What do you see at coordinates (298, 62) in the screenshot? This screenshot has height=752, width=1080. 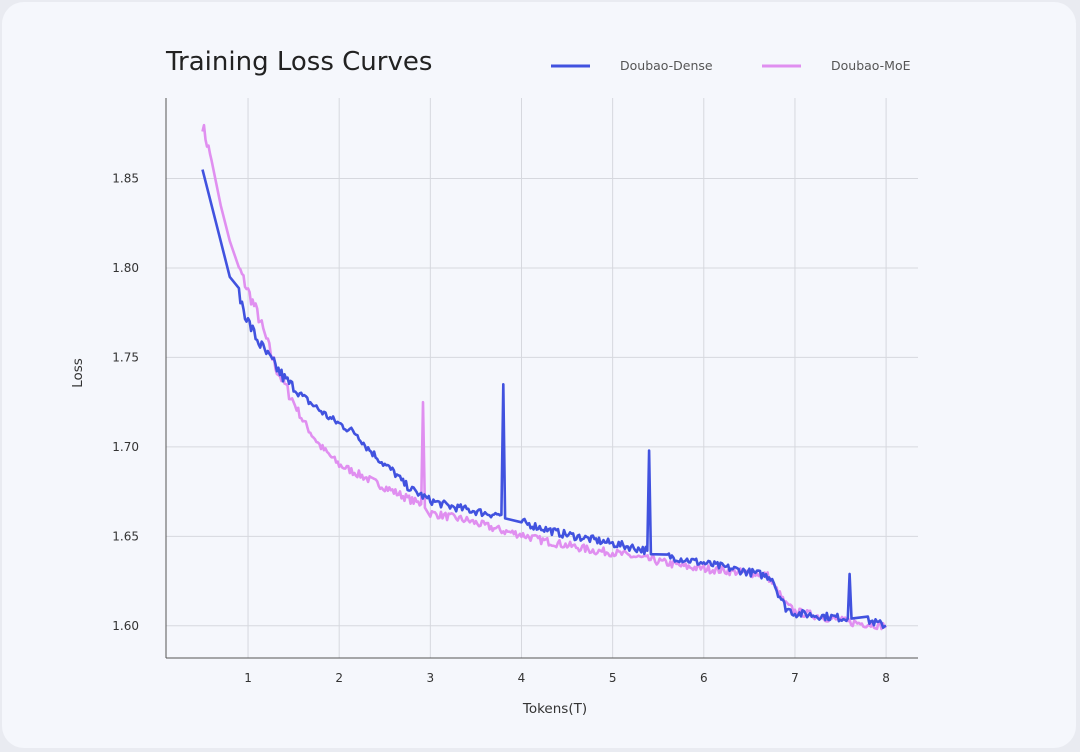 I see `chart-title: Training Loss Curves` at bounding box center [298, 62].